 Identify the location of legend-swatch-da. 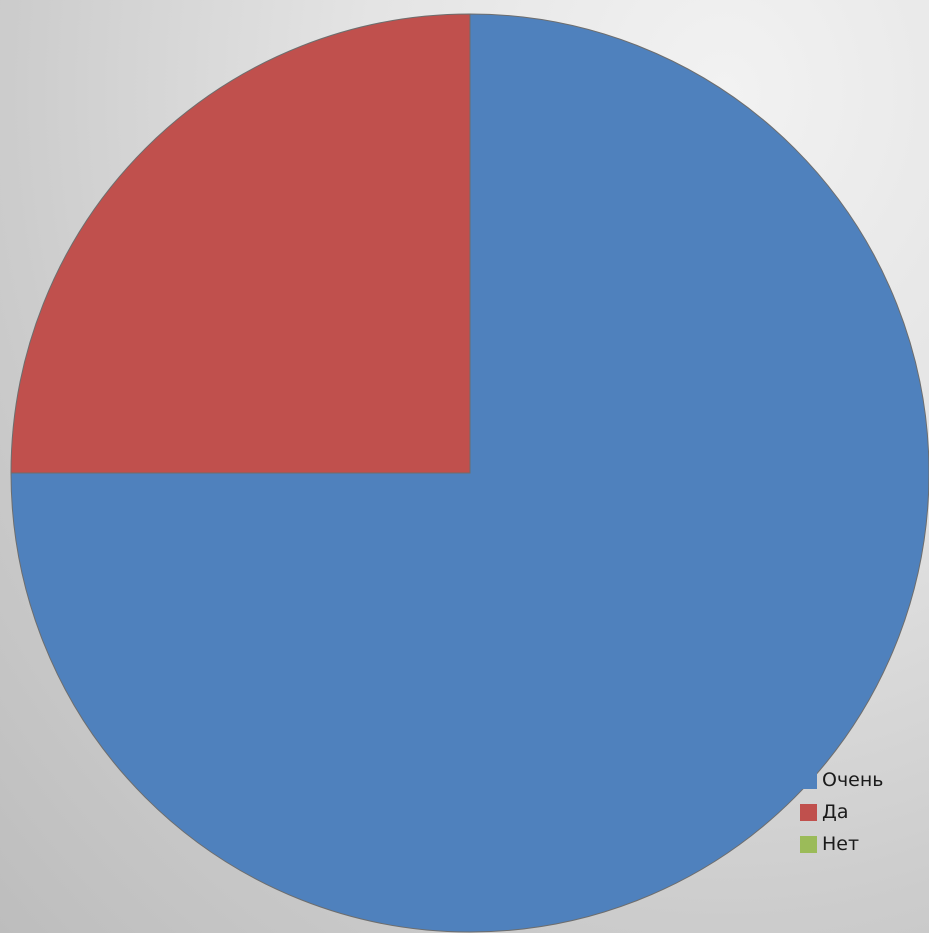
(808, 812).